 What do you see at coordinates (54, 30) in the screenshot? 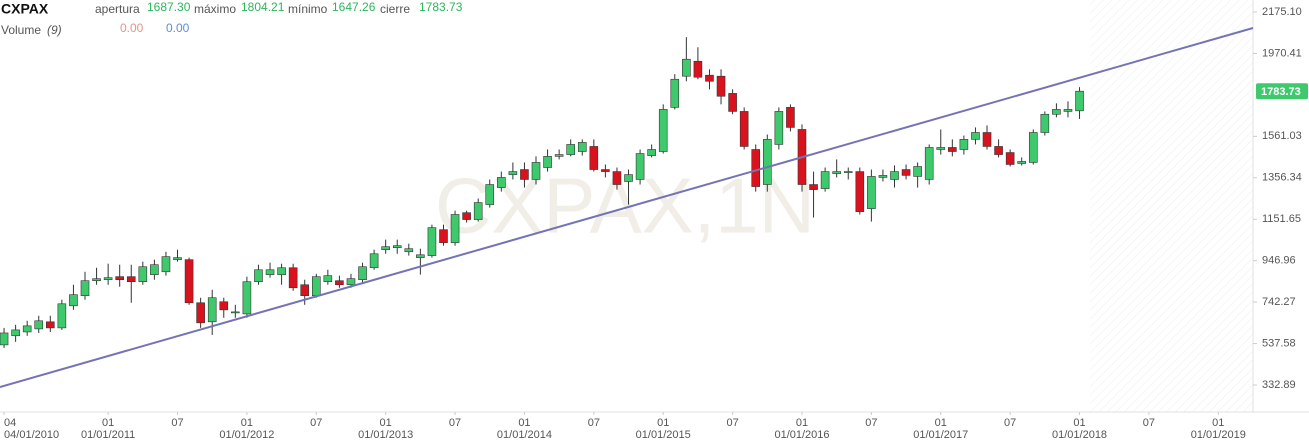
I see `volume-period: (9)` at bounding box center [54, 30].